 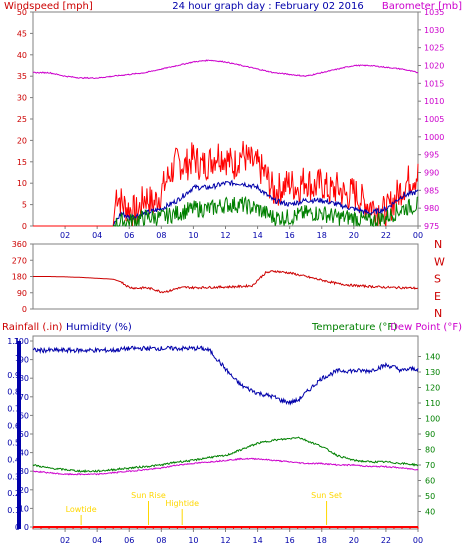 What do you see at coordinates (434, 30) in the screenshot?
I see `baro-y-tick-label: 1030` at bounding box center [434, 30].